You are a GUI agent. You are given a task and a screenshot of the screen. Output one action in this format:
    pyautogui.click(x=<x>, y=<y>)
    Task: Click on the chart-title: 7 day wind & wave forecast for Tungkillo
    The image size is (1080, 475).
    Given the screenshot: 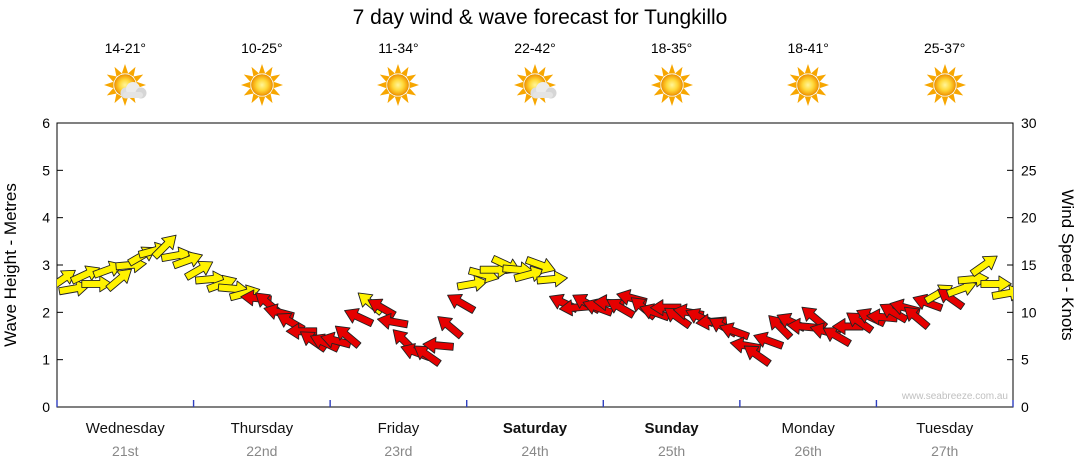 What is the action you would take?
    pyautogui.click(x=540, y=17)
    